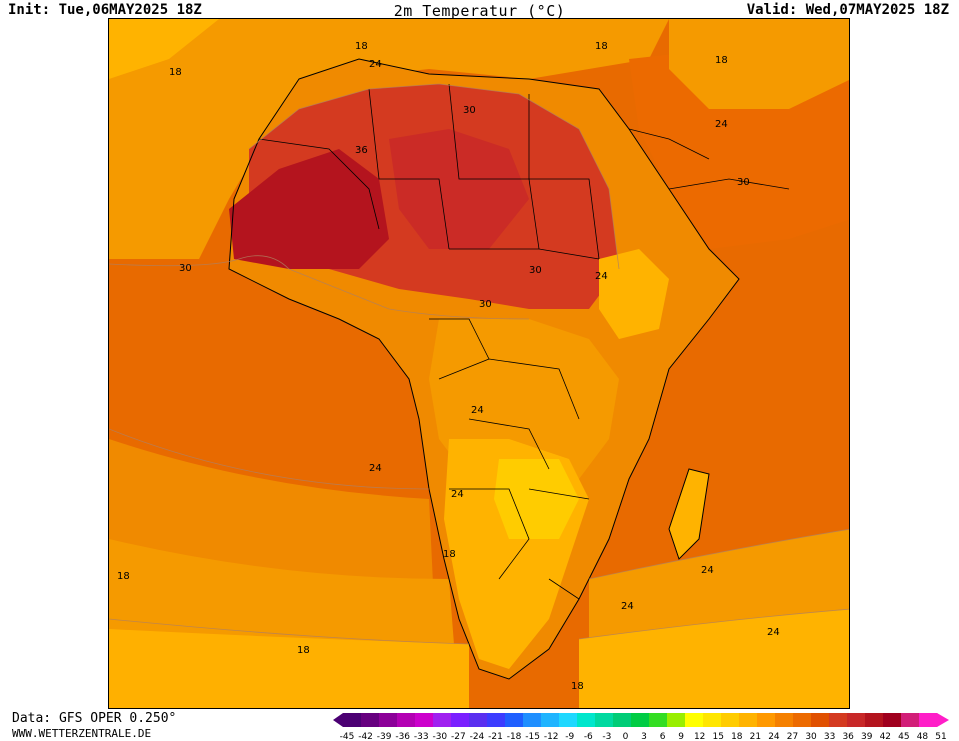 Image resolution: width=959 pixels, height=741 pixels. Describe the element at coordinates (569, 736) in the screenshot. I see `legend-tick-label: -9` at that location.